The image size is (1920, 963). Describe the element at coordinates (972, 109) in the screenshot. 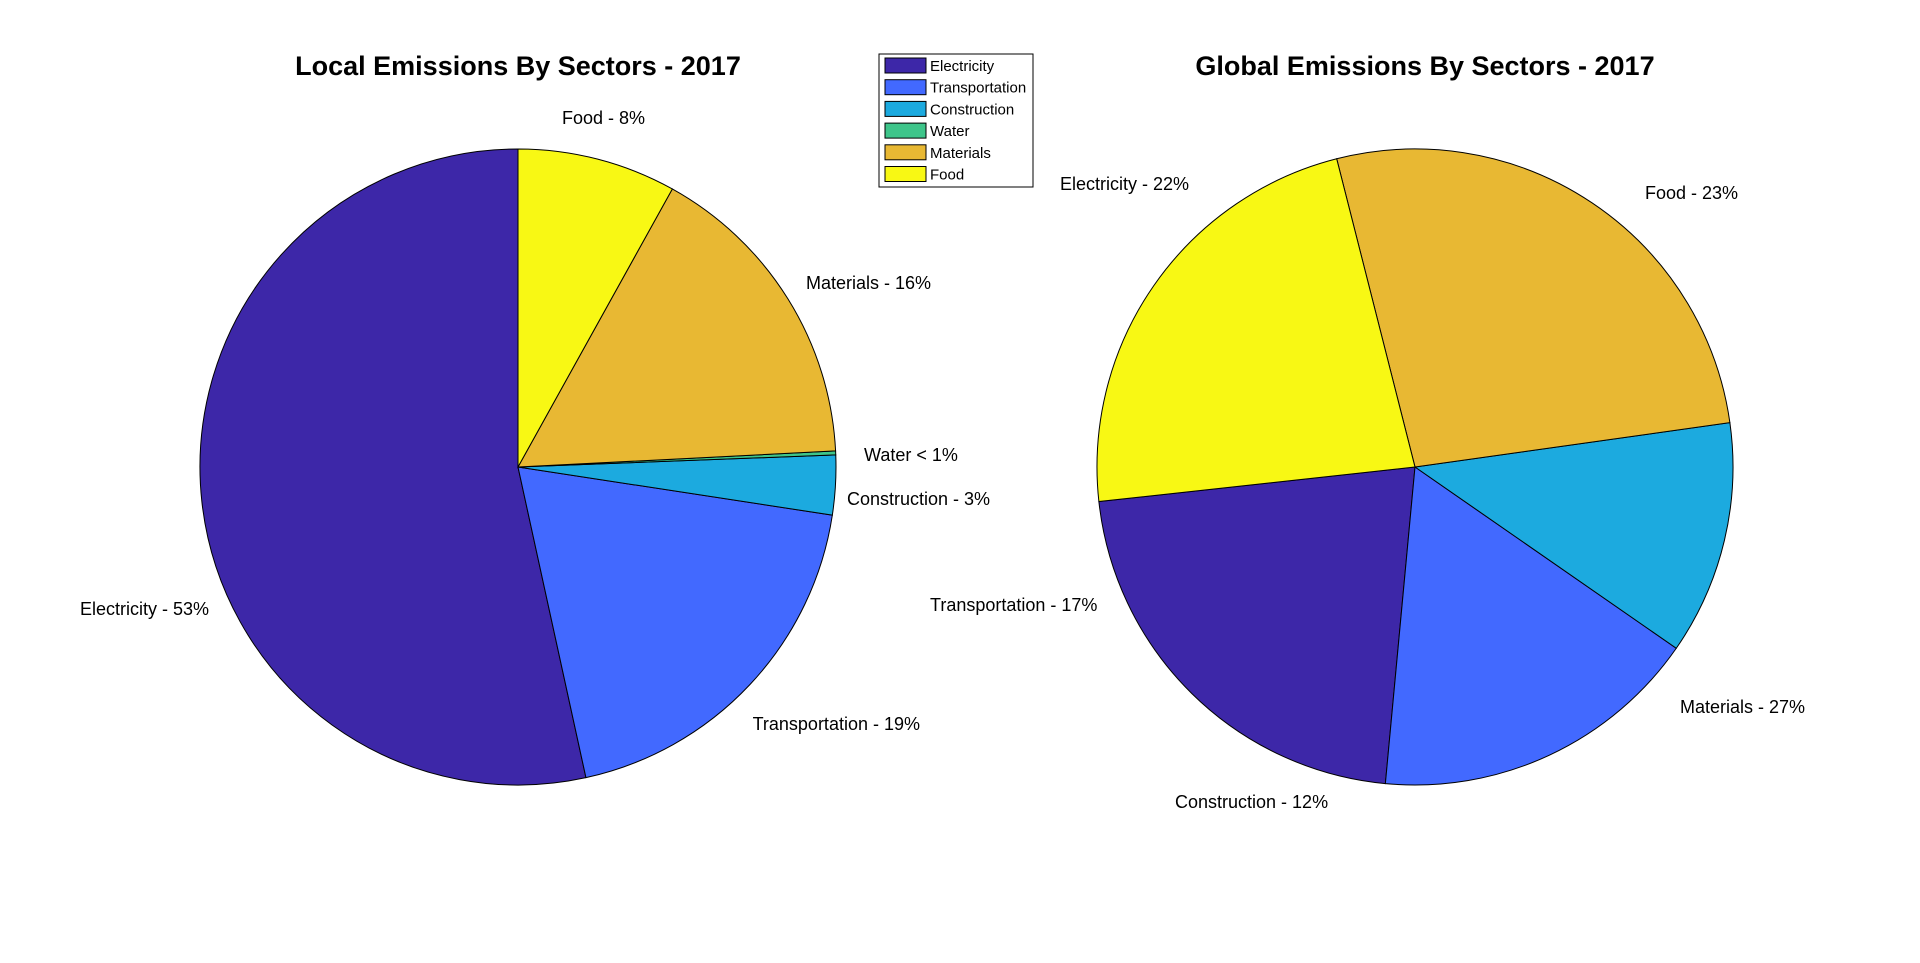

I see `legend-label-construction: Construction` at that location.